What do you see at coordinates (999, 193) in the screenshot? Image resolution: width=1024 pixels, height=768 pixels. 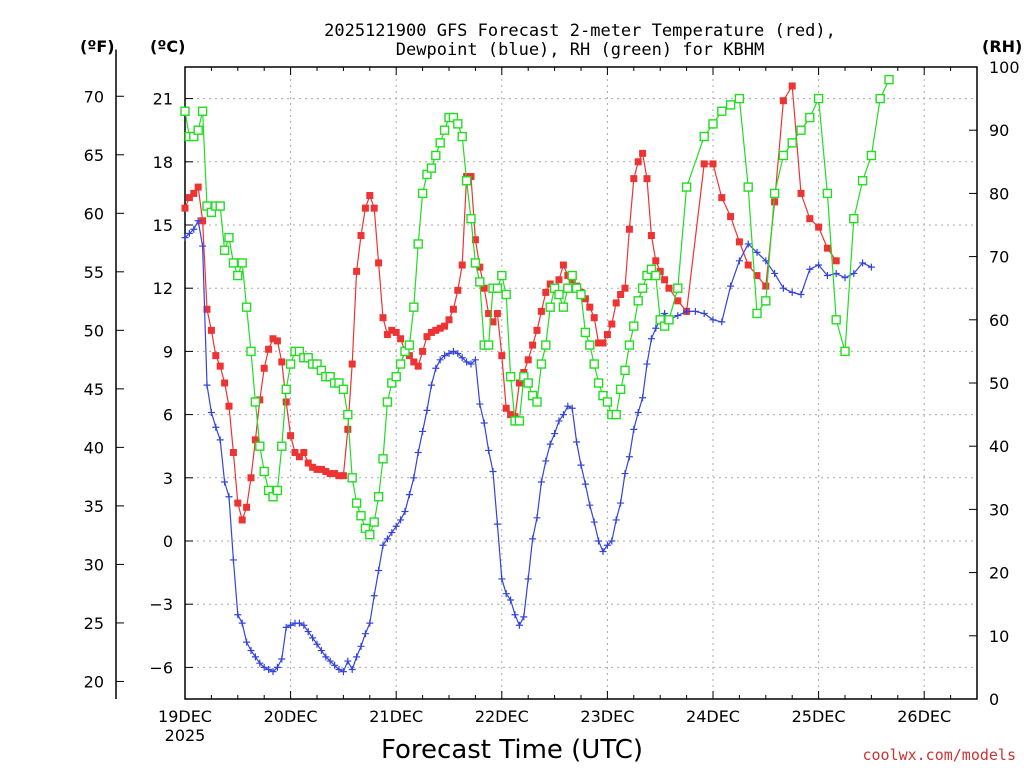 I see `y-tick-label-rh: 80` at bounding box center [999, 193].